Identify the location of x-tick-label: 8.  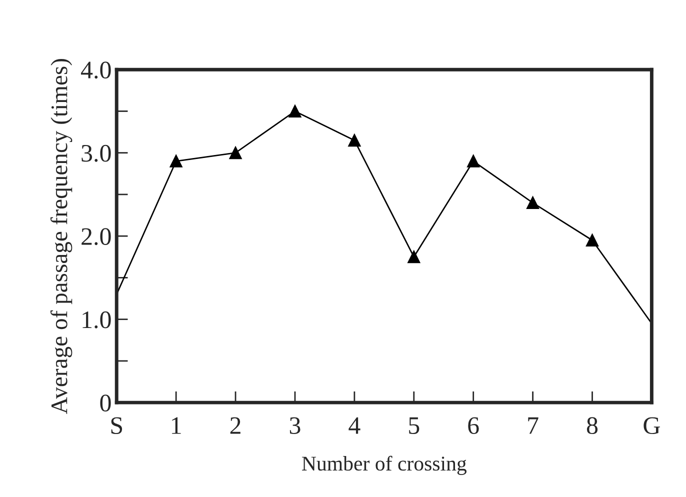
(592, 425).